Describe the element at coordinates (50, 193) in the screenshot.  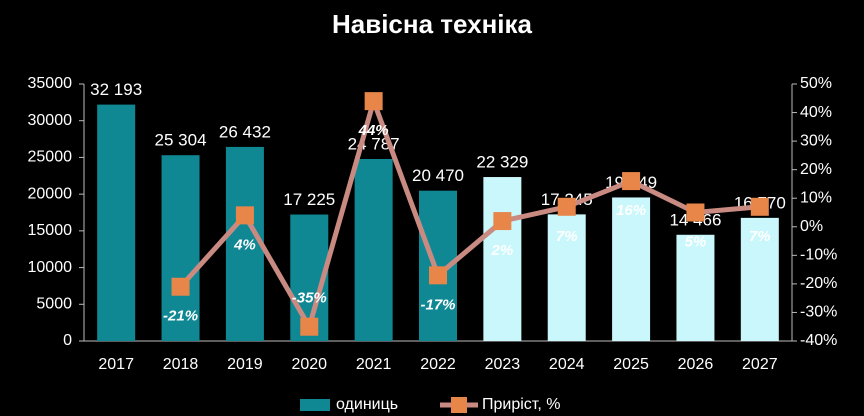
I see `y-tick-label: 20000` at that location.